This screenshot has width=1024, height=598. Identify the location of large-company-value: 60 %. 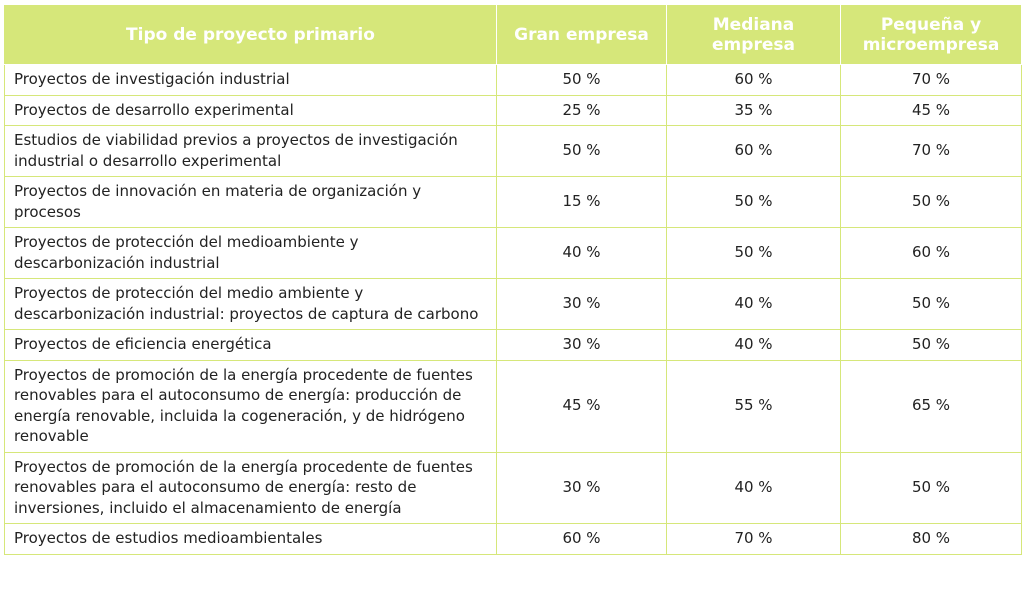
(581, 539).